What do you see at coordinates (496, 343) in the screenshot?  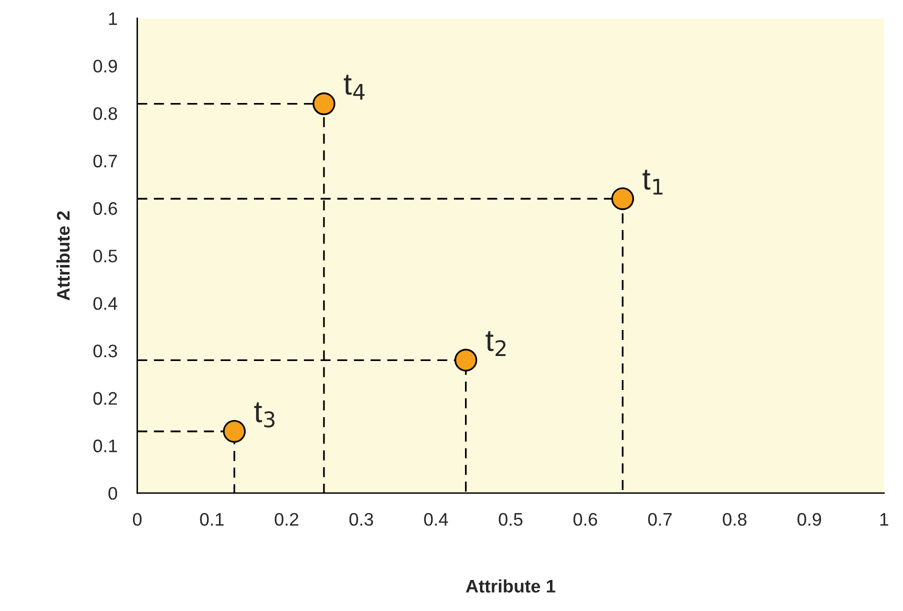 I see `annotation: t$_{2}$` at bounding box center [496, 343].